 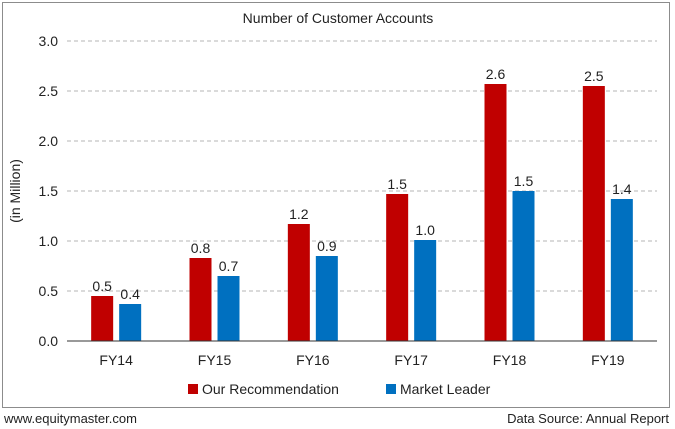 What do you see at coordinates (445, 389) in the screenshot?
I see `legend-label: Market Leader` at bounding box center [445, 389].